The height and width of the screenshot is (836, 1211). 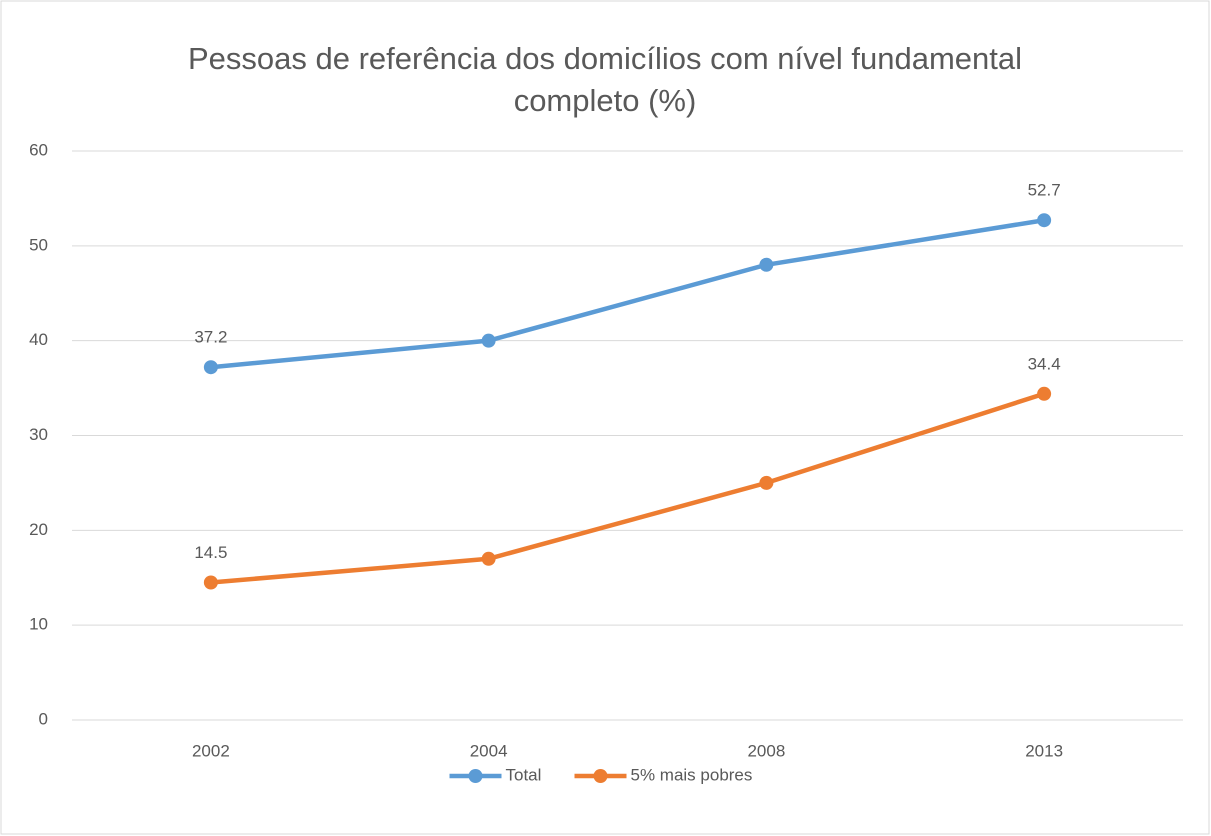 What do you see at coordinates (38, 244) in the screenshot?
I see `y-tick-label: 50` at bounding box center [38, 244].